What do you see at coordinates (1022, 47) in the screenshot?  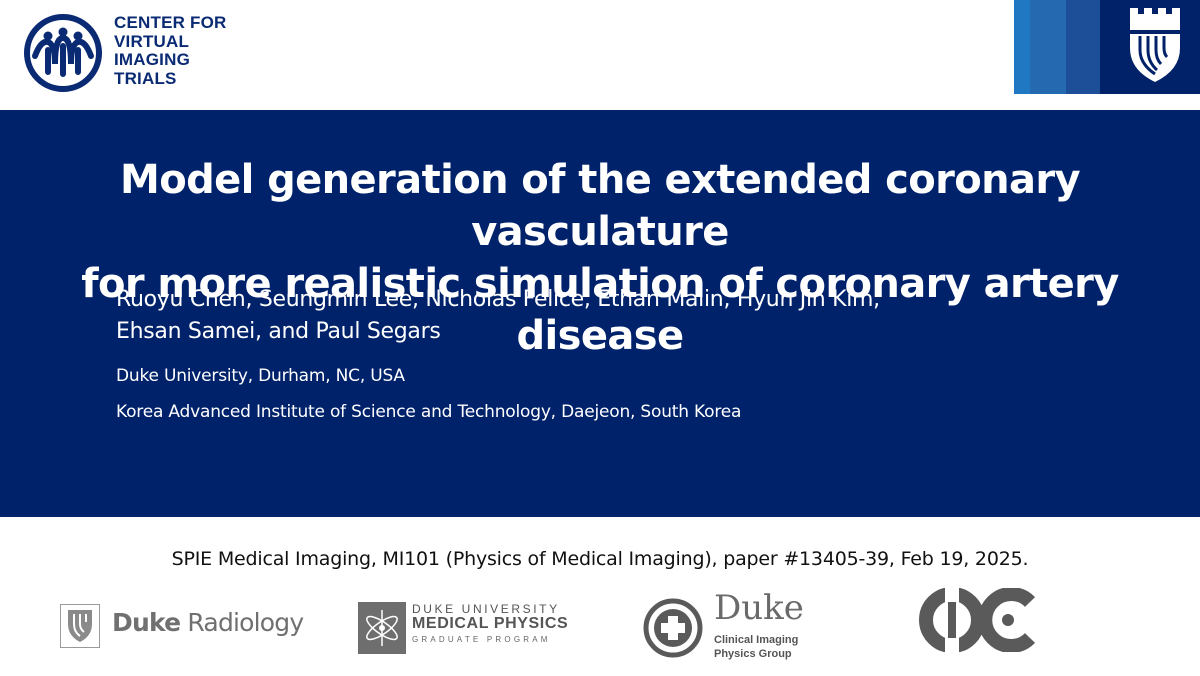 I see `band-light` at bounding box center [1022, 47].